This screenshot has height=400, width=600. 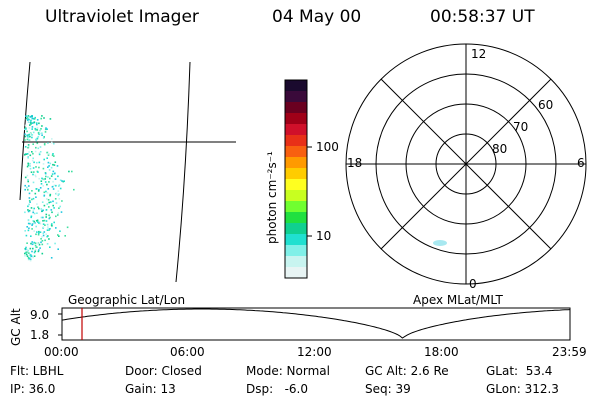 What do you see at coordinates (40, 335) in the screenshot?
I see `altitude-tick-1.8: 1.8` at bounding box center [40, 335].